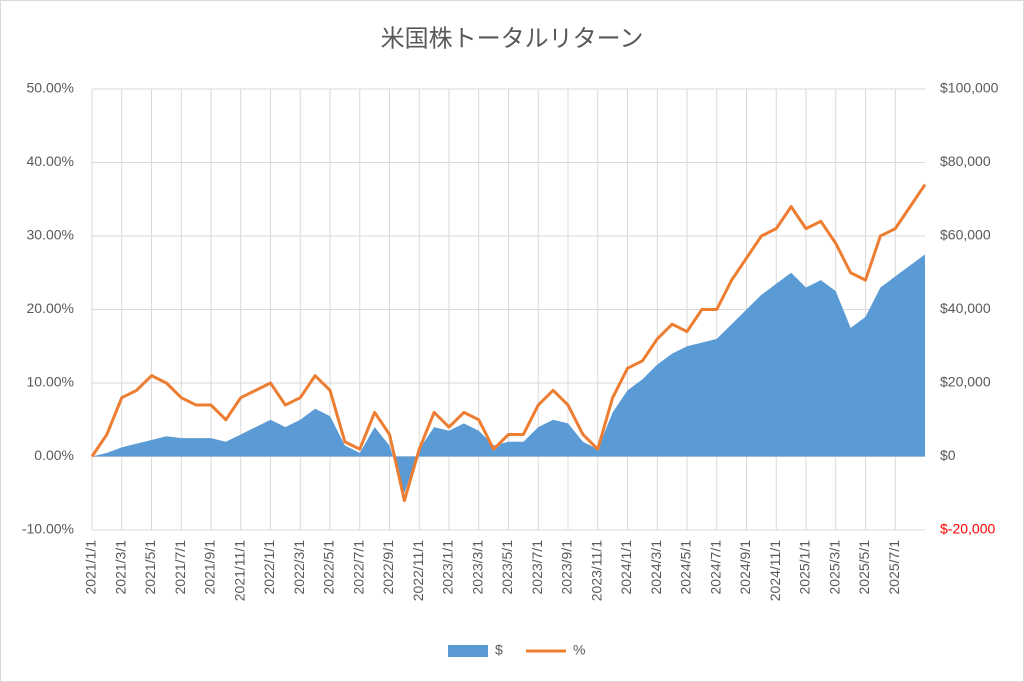  Describe the element at coordinates (656, 567) in the screenshot. I see `x-tick-label: 2024/3/1` at that location.